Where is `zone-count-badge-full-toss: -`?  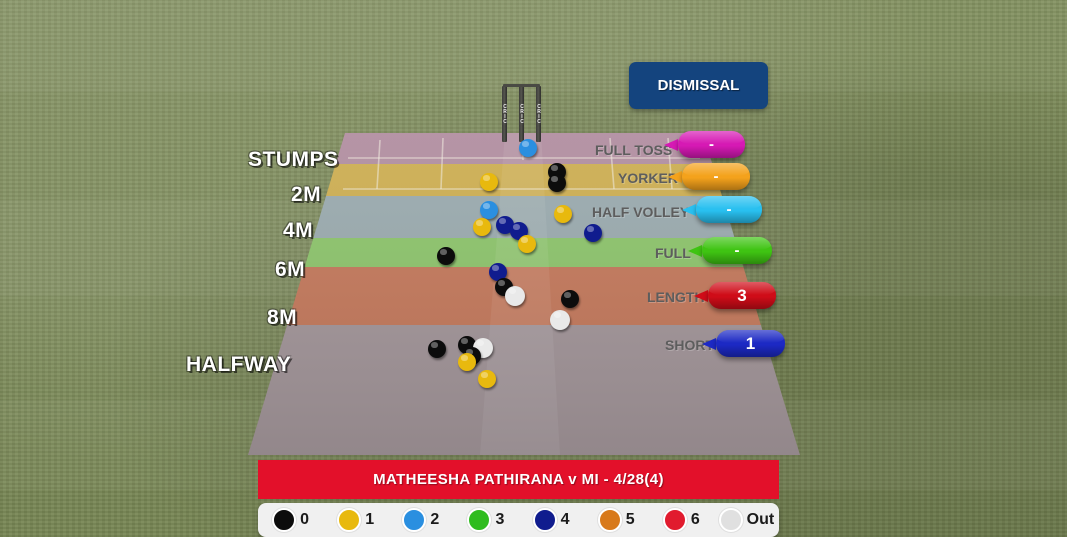
zone-count-badge-full-toss: - is located at coordinates (711, 144).